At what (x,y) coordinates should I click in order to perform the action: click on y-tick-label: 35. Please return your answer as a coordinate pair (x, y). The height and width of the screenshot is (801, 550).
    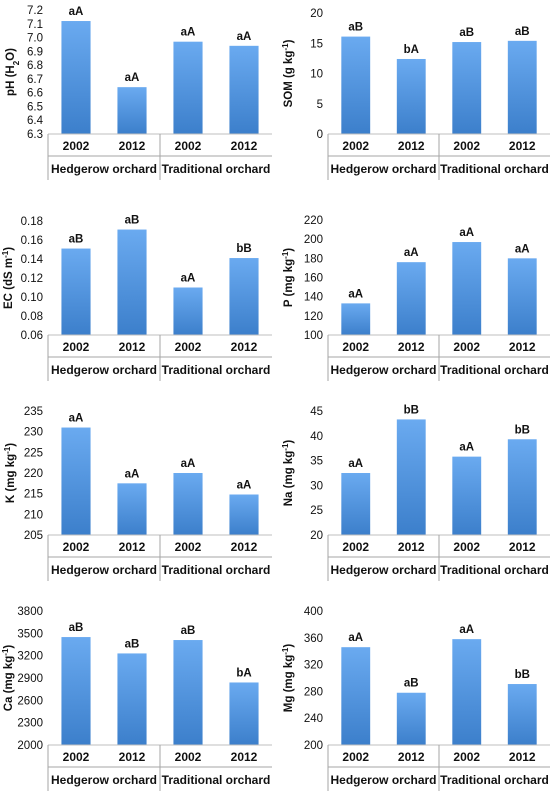
    Looking at the image, I should click on (316, 462).